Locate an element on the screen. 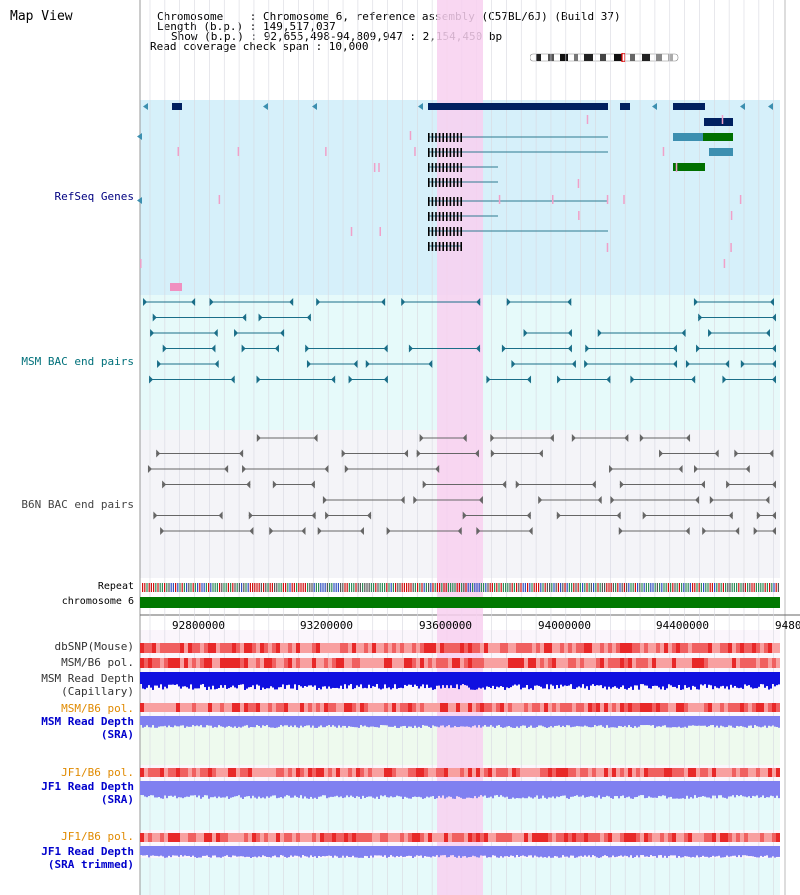  track-label-repeat: Repeat is located at coordinates (115, 586).